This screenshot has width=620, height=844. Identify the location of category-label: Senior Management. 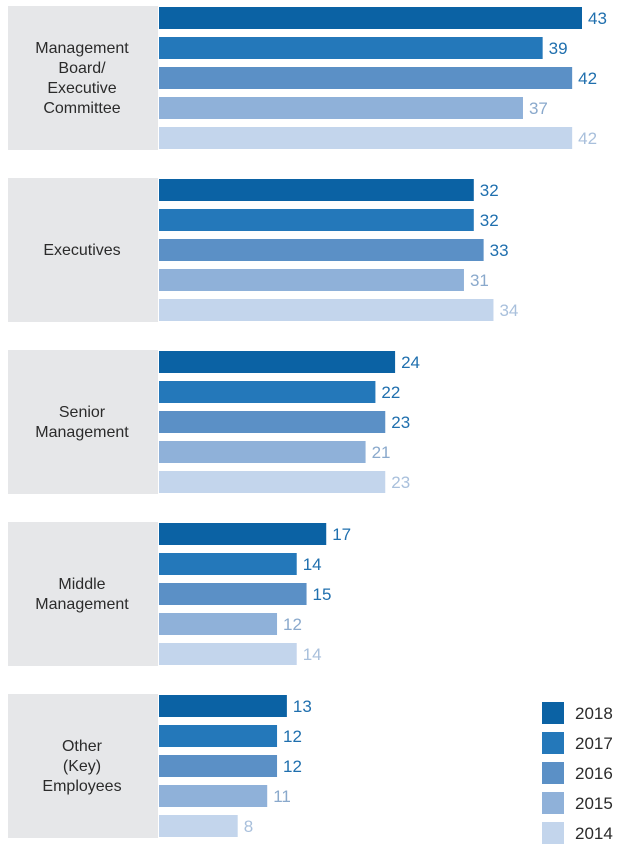
(82, 422).